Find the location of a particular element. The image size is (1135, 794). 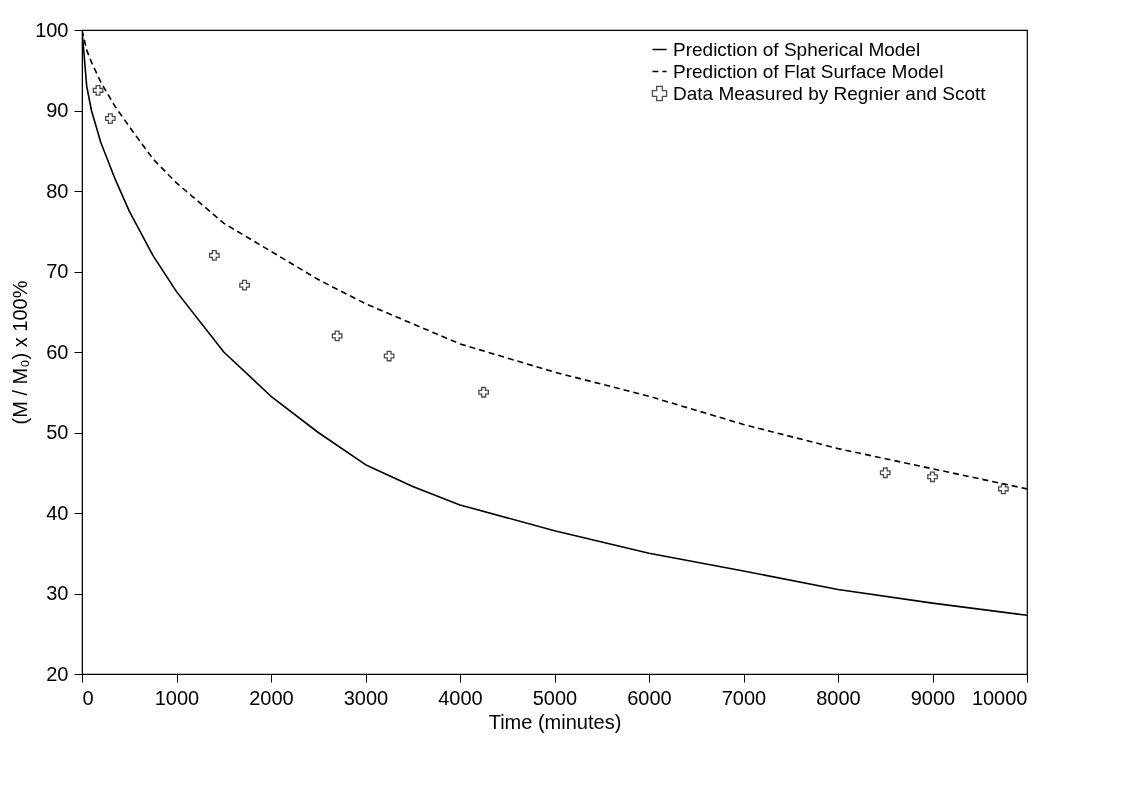

y-axis-title: (M / M₀) x 100% is located at coordinates (20, 352).